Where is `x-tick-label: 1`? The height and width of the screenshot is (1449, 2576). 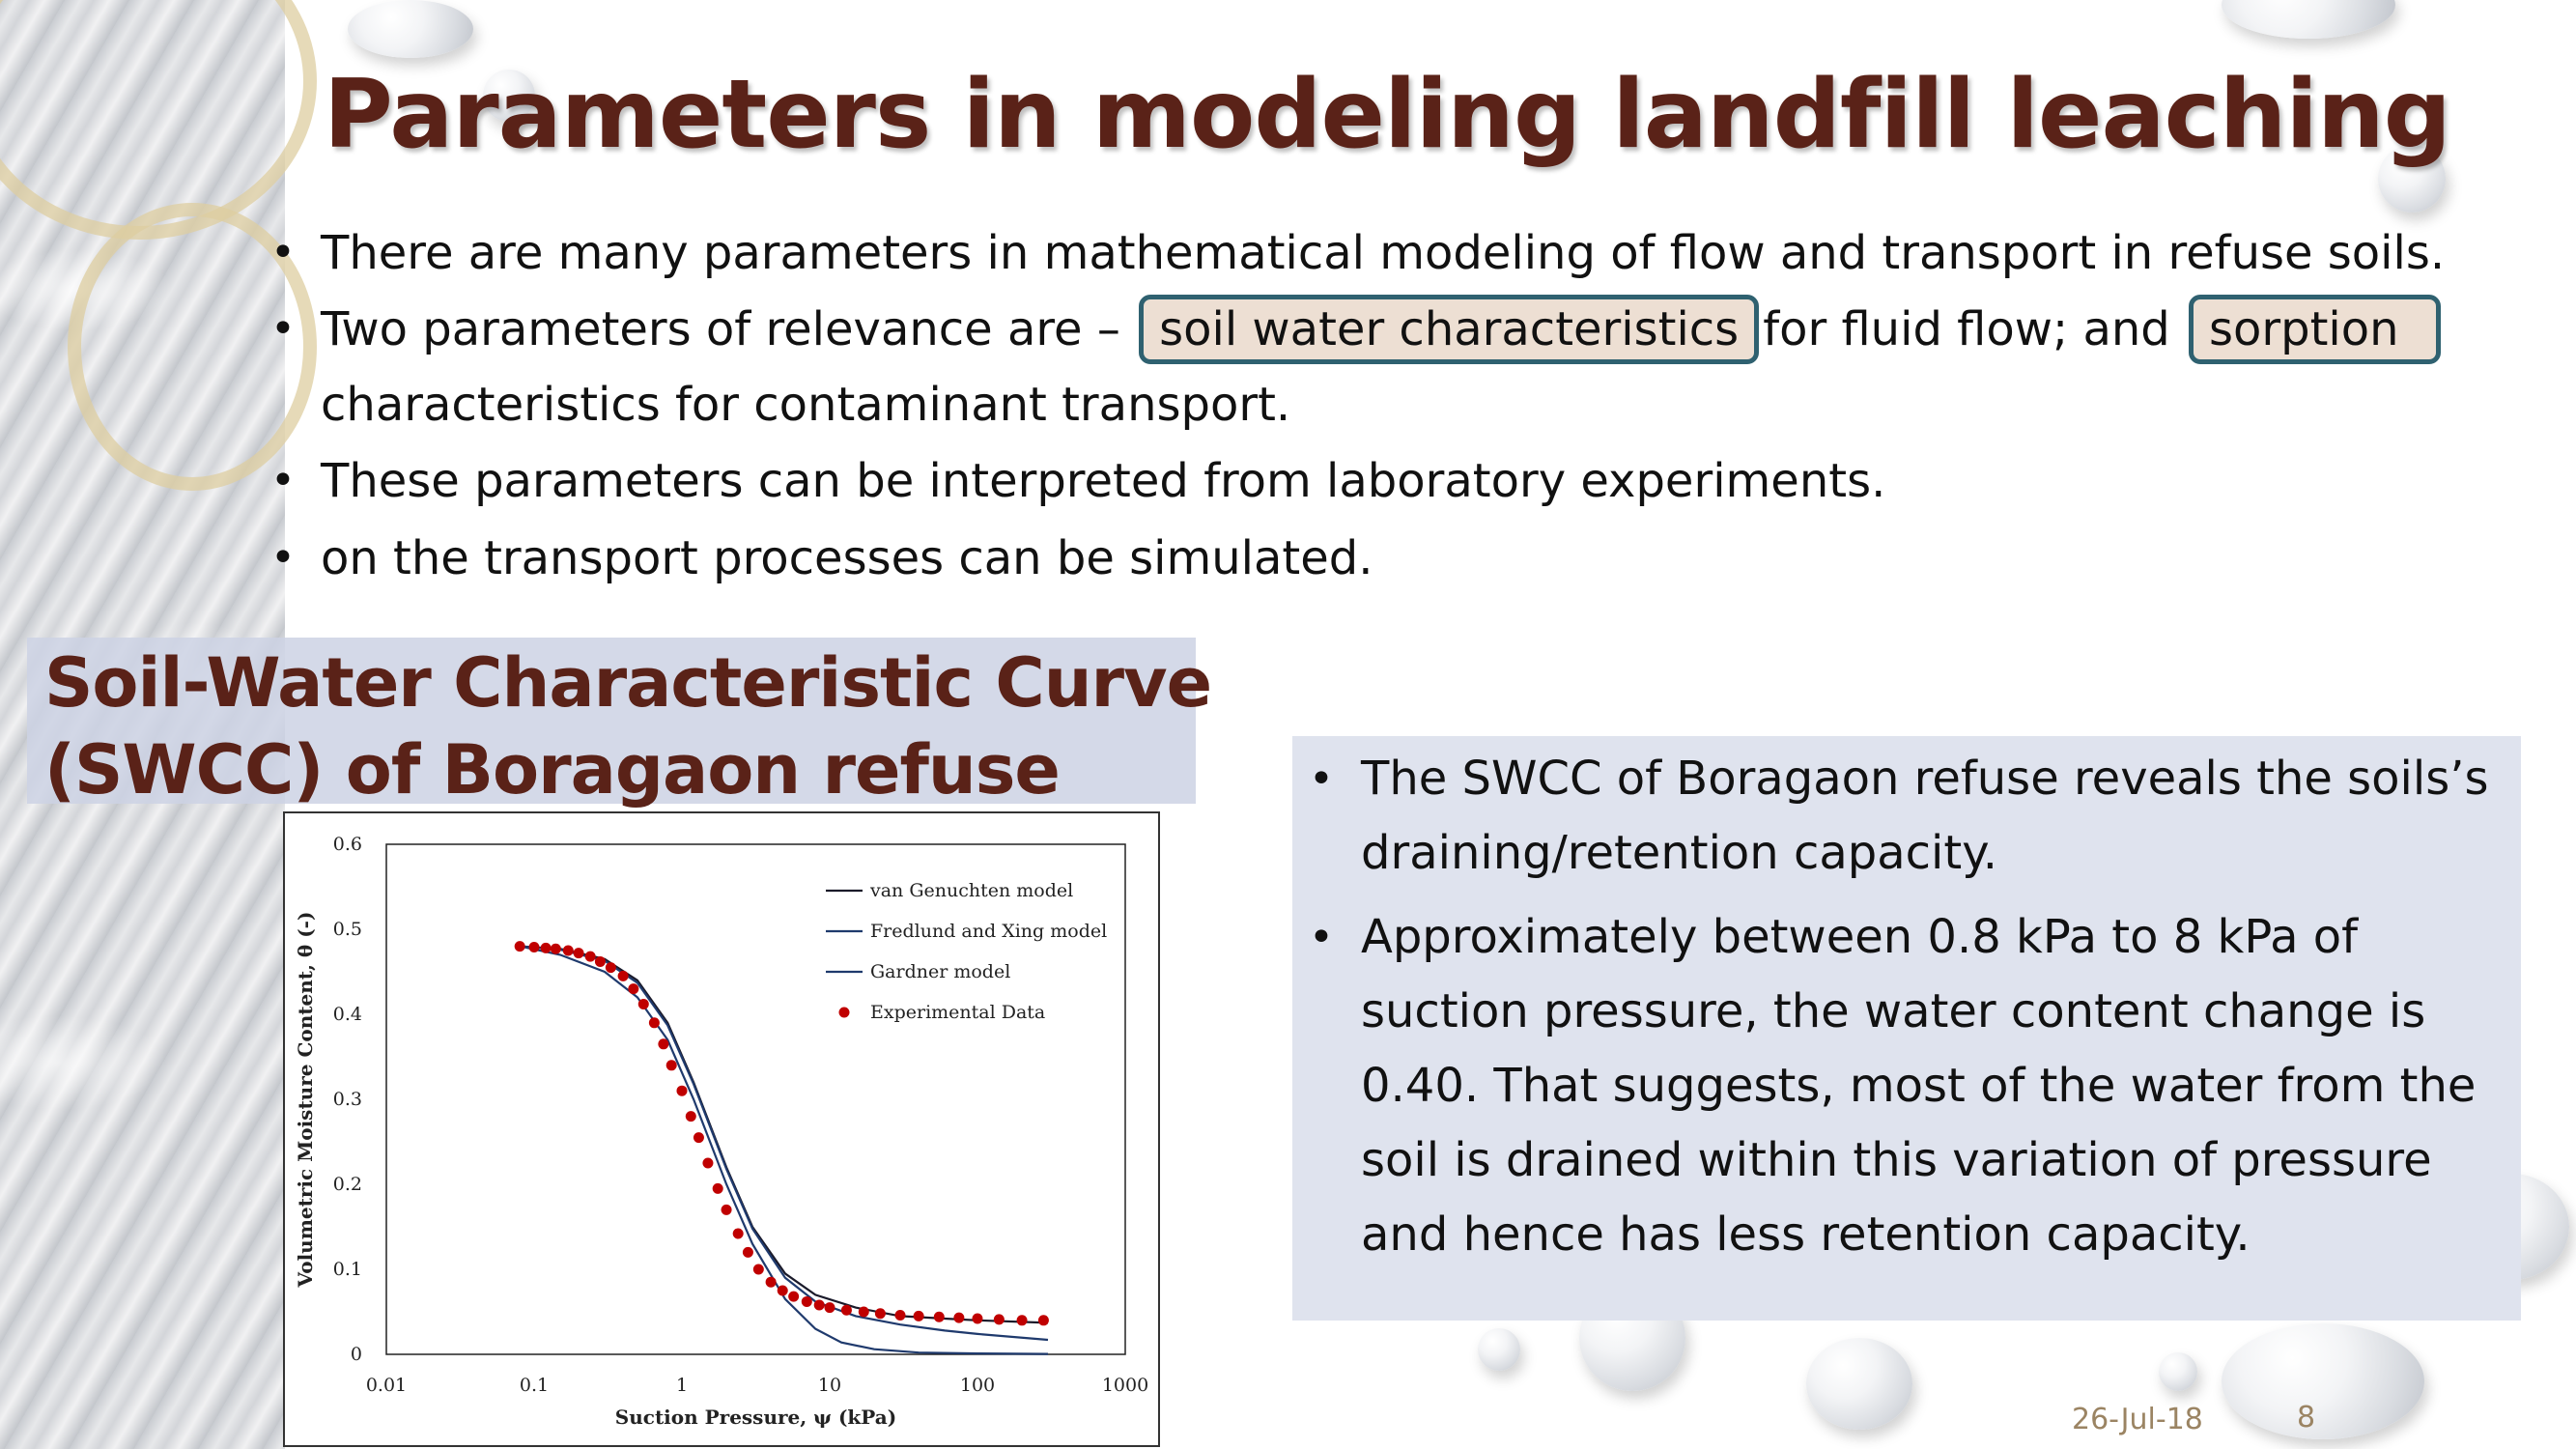
x-tick-label: 1 is located at coordinates (682, 1385).